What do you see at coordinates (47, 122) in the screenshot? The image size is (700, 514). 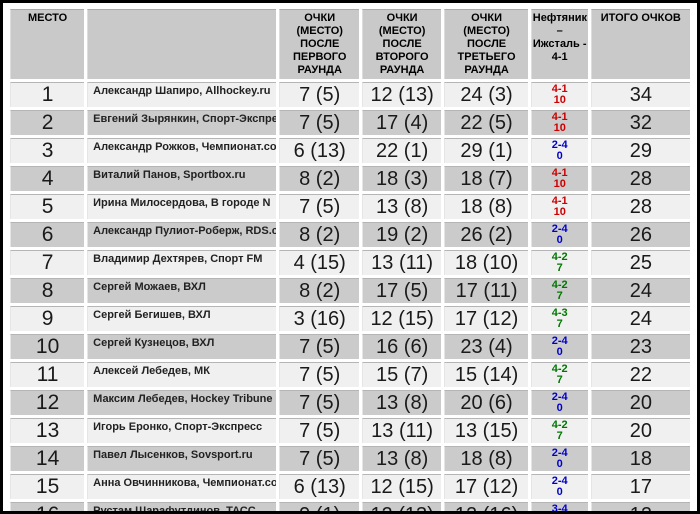 I see `place-cell: 2` at bounding box center [47, 122].